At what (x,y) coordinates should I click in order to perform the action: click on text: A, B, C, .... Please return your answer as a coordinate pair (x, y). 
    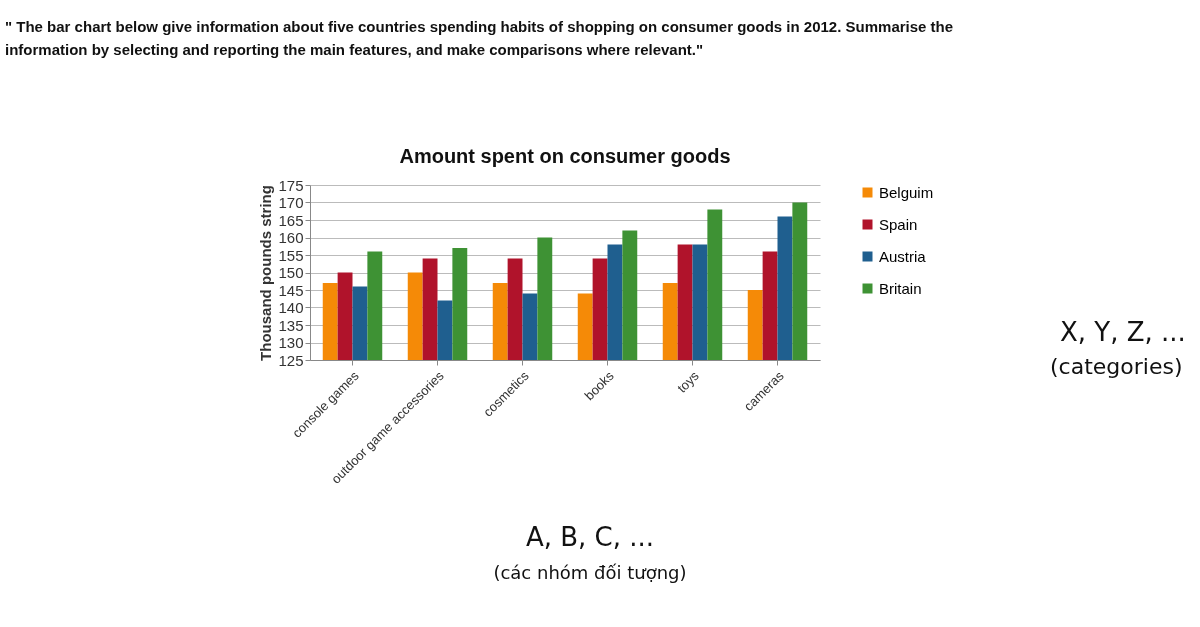
    Looking at the image, I should click on (590, 537).